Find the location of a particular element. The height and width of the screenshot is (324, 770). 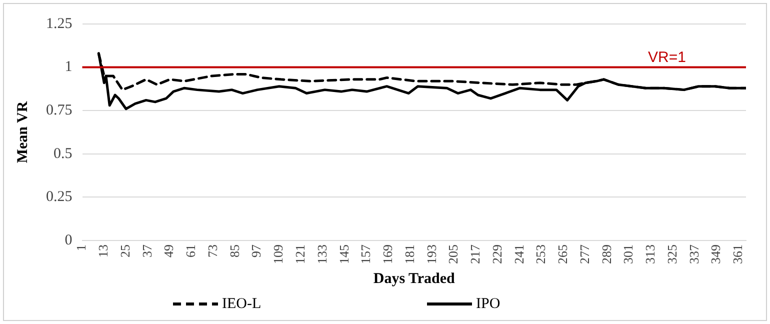

x-tick-label: 157 is located at coordinates (366, 254).